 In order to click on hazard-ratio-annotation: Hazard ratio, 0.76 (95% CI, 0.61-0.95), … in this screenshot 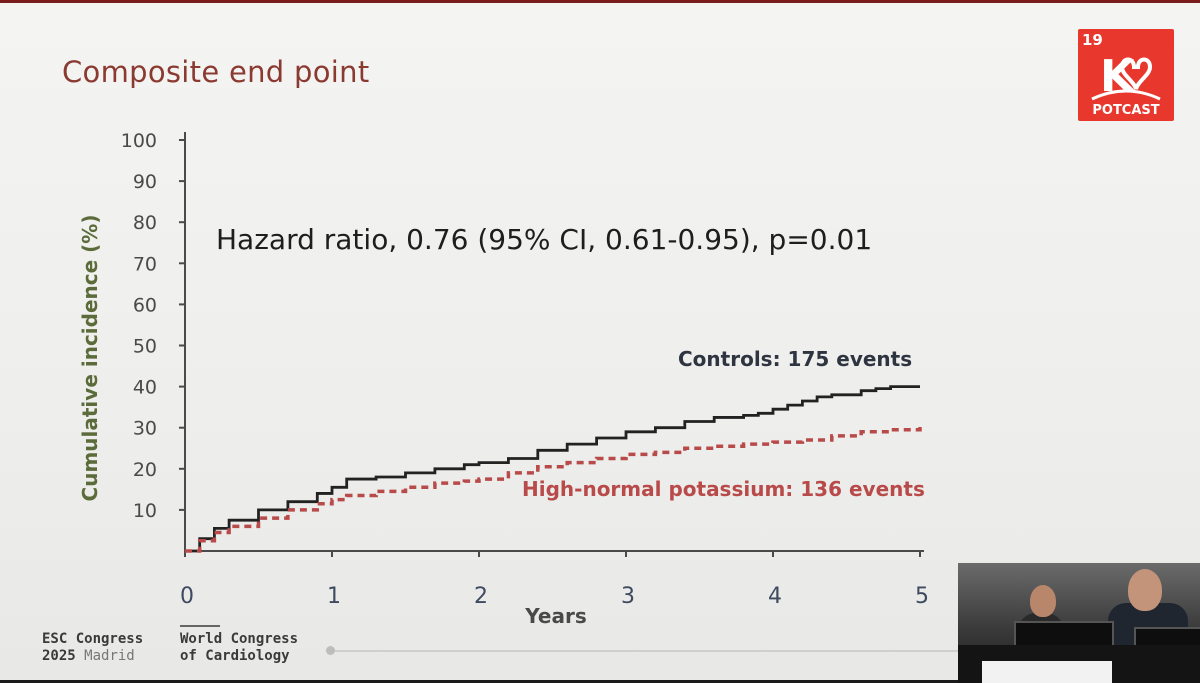, I will do `click(544, 239)`.